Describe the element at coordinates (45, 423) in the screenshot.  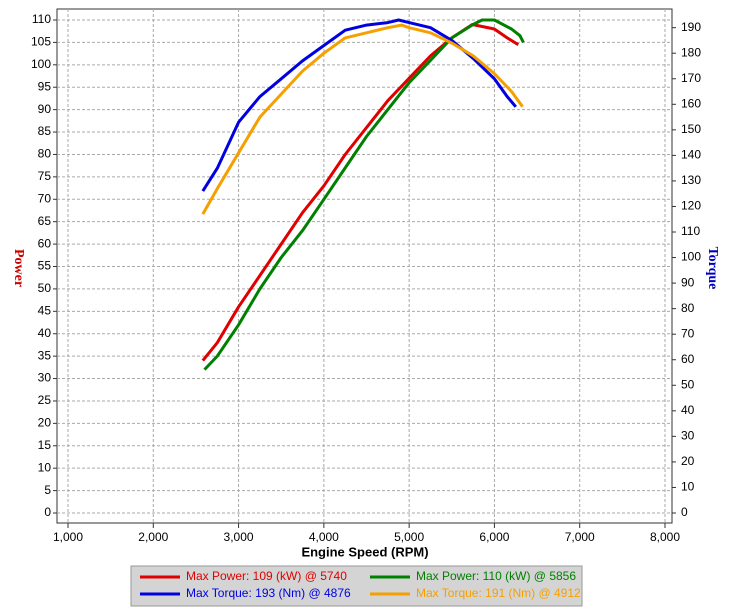
I see `y-tick-label: 20` at that location.